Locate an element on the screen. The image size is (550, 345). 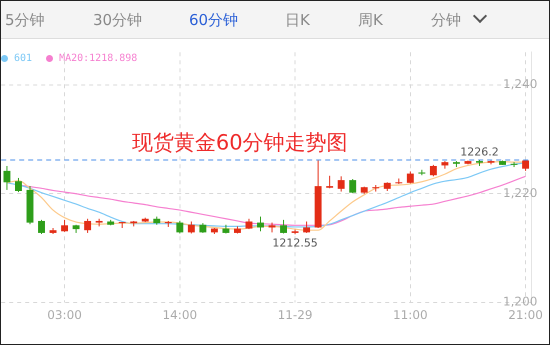
text: 现货黄金60分钟走势图 is located at coordinates (240, 142).